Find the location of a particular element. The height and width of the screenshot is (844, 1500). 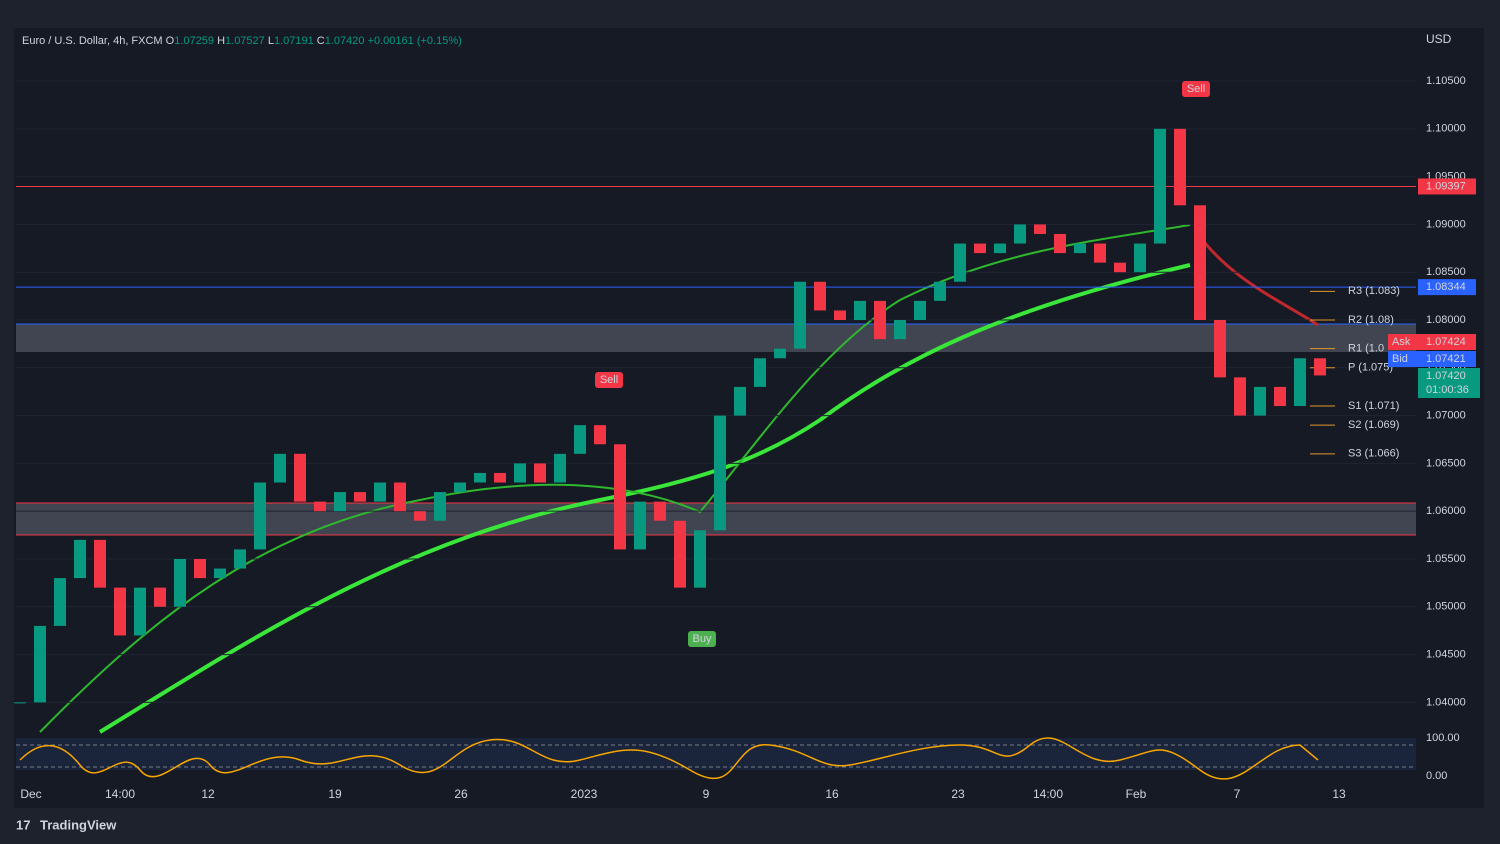

pivot-label: R3 (1.083) is located at coordinates (1374, 291).